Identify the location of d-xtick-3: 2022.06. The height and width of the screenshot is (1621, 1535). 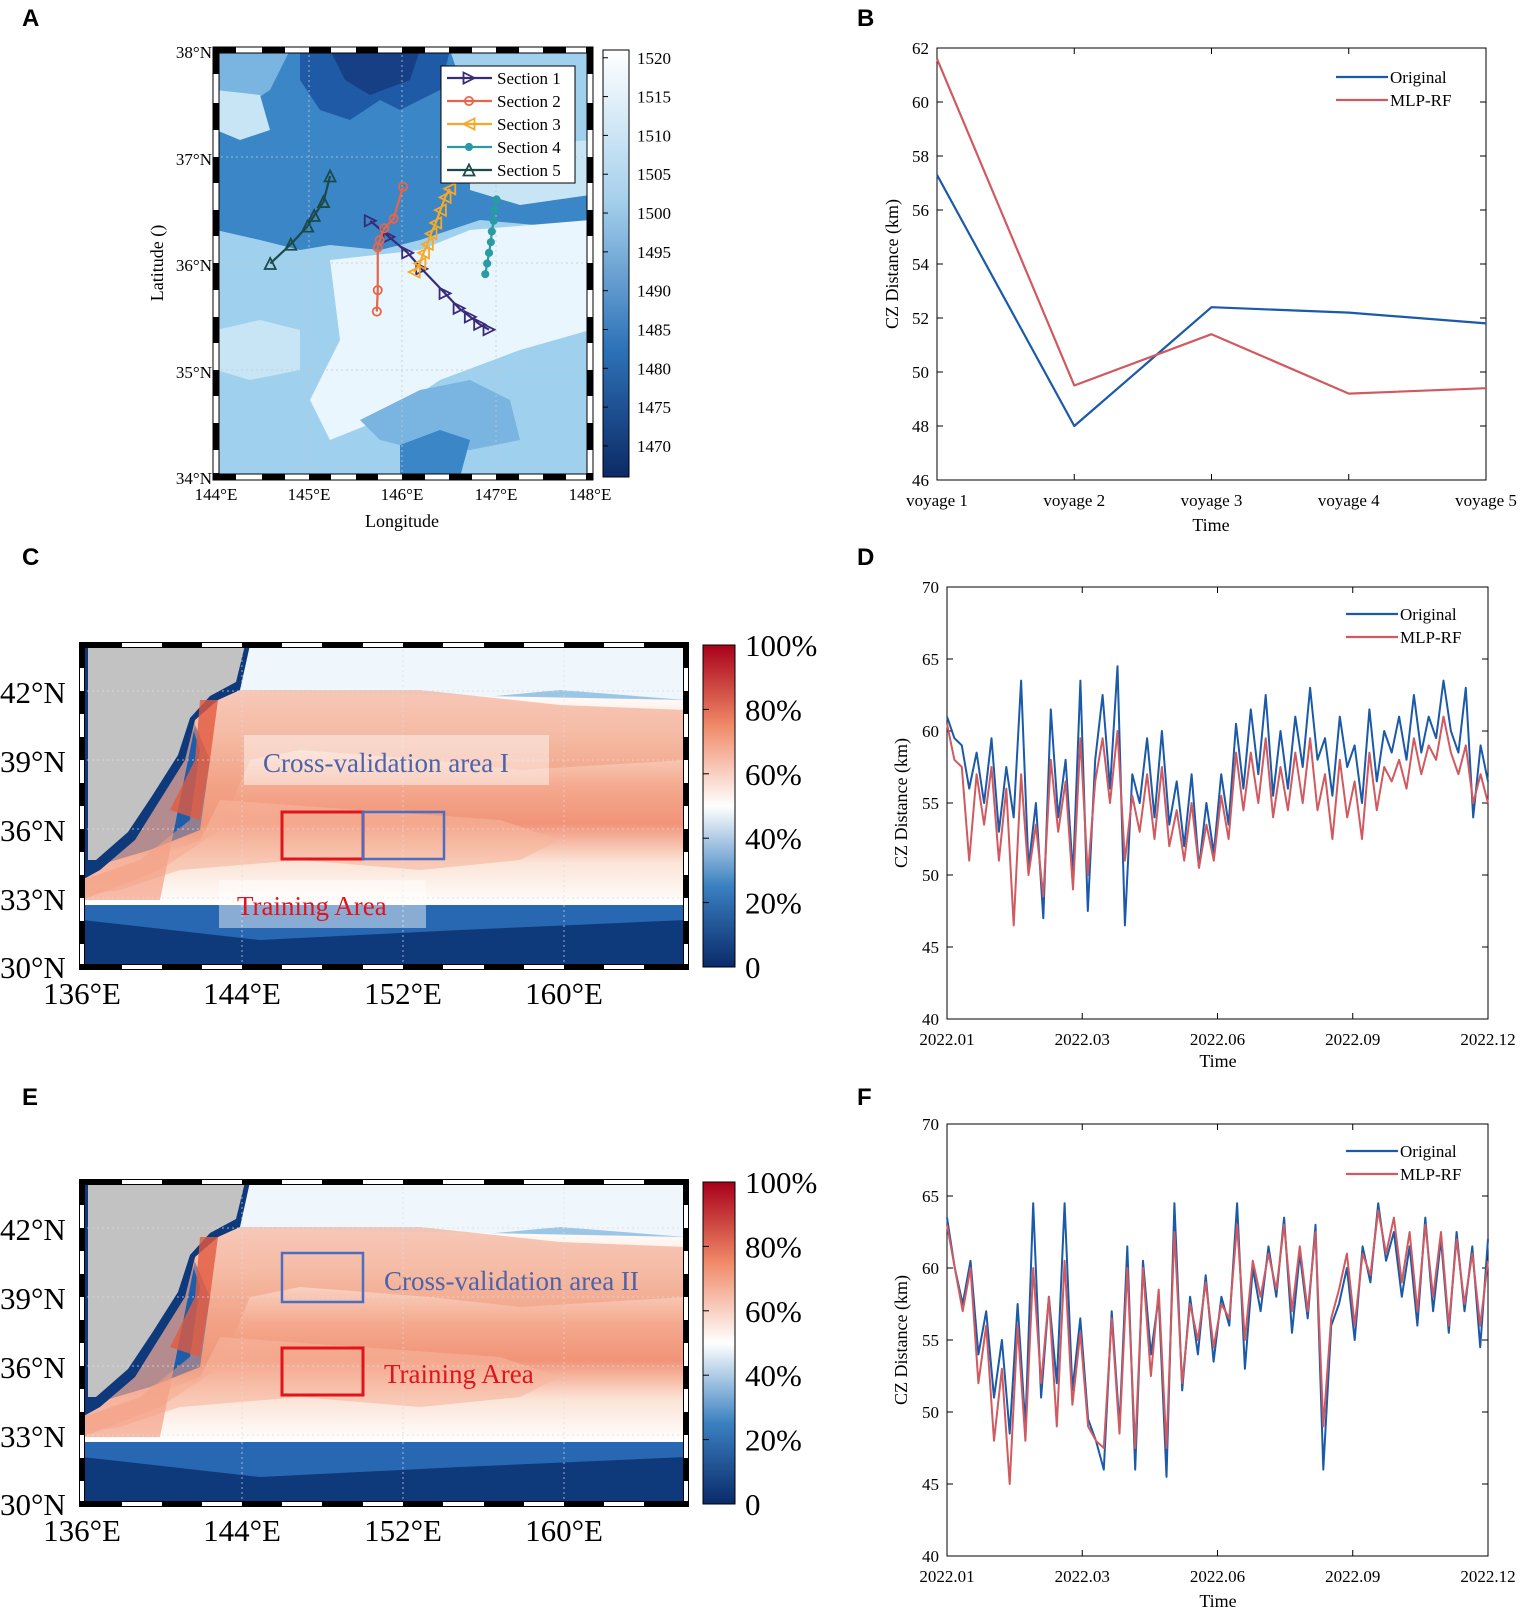
(1217, 1039).